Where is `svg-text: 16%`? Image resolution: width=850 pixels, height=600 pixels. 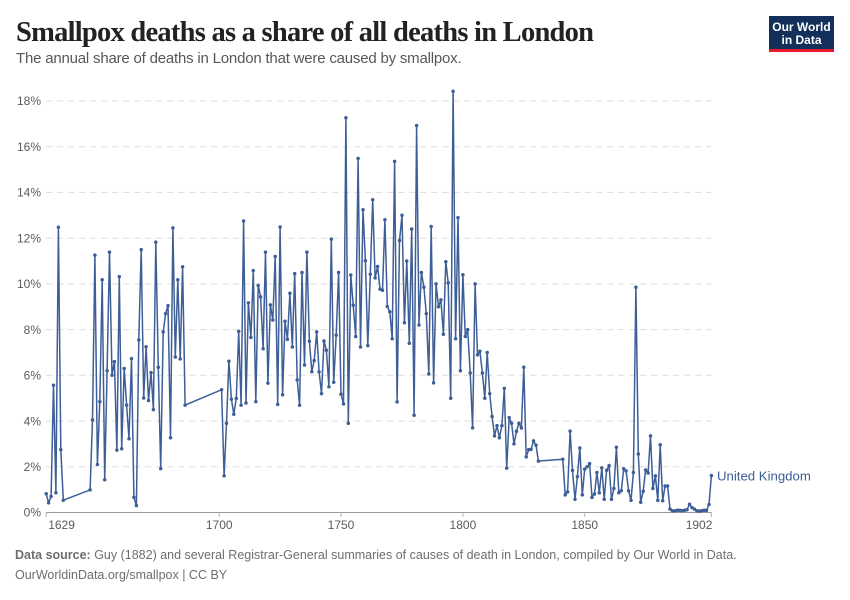 svg-text: 16% is located at coordinates (29, 147).